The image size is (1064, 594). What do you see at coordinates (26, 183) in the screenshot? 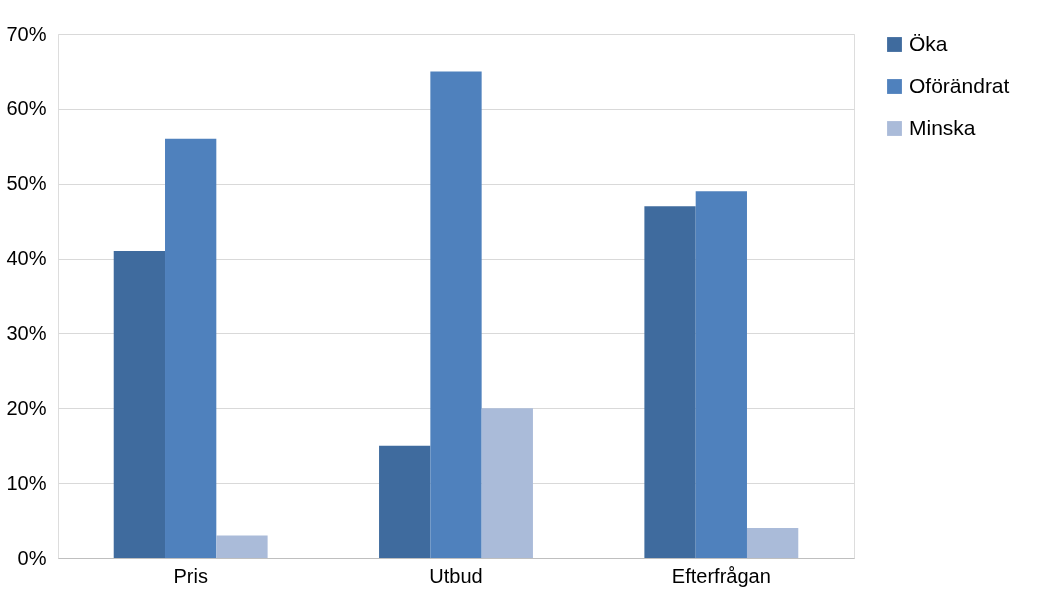
I see `y-tick-label: 50%` at bounding box center [26, 183].